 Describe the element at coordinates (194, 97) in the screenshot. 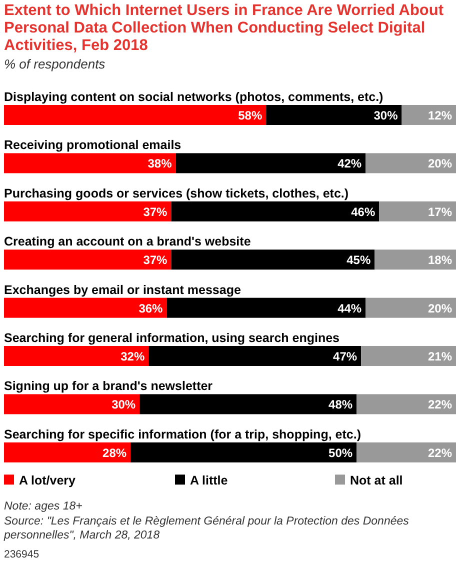

I see `y-tick-label: Displaying content on social networks (photos, comments, etc.)` at that location.